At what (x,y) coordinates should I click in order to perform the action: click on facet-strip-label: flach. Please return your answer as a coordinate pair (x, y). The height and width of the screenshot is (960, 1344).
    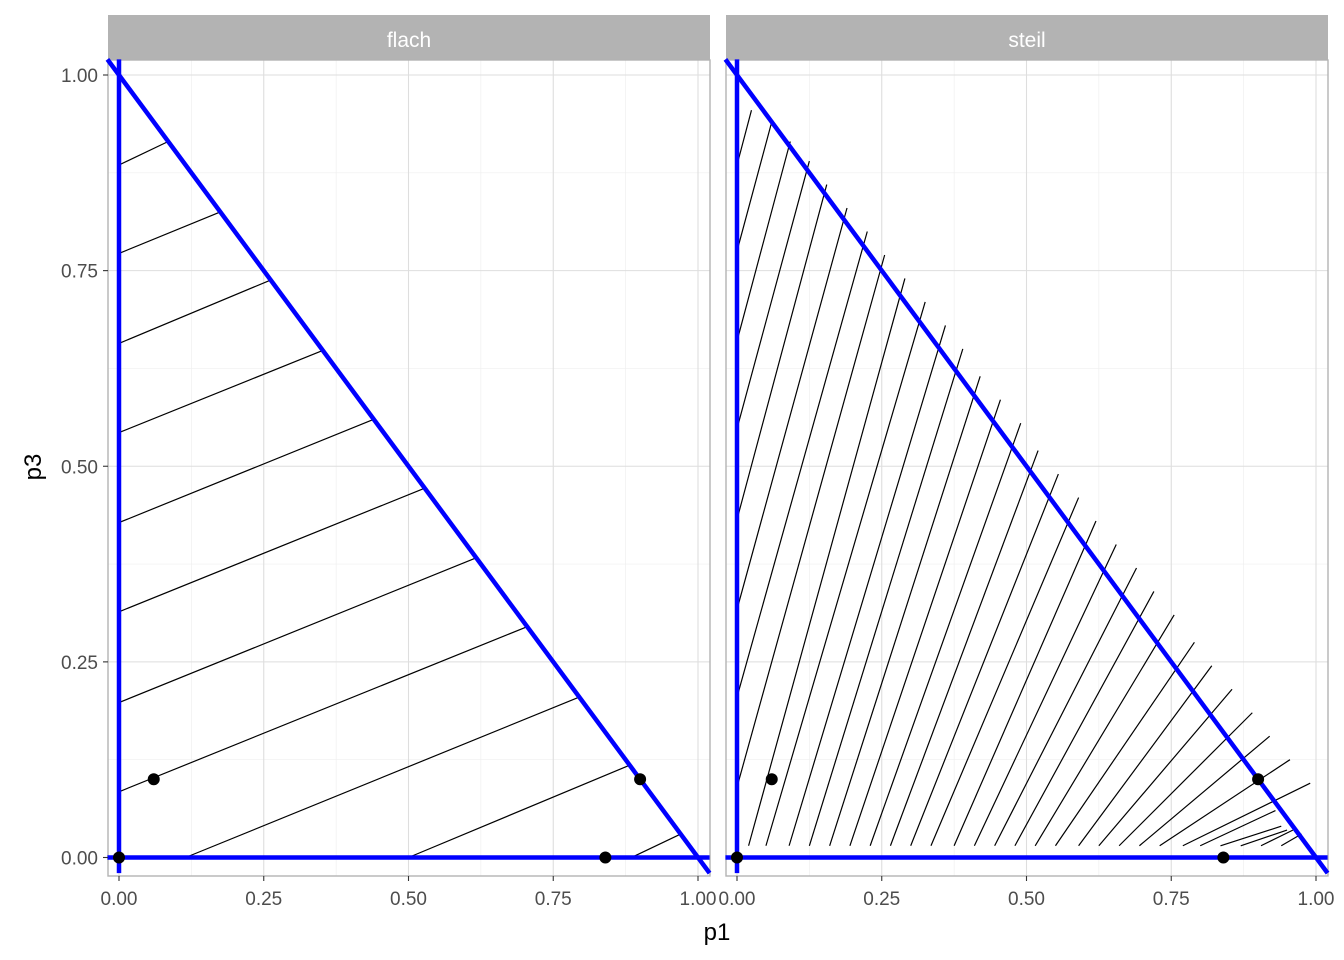
    Looking at the image, I should click on (409, 40).